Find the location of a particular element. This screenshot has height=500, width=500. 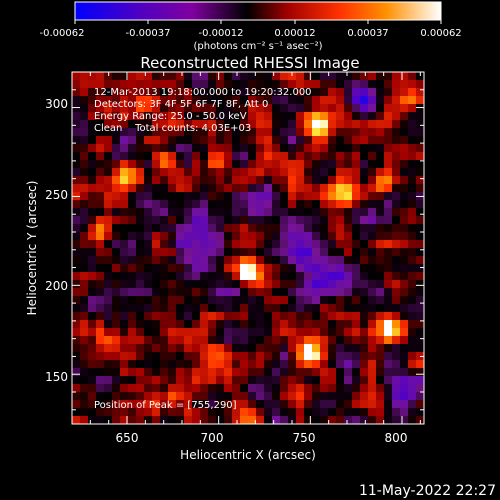

x-tick-label: 750 is located at coordinates (304, 438).